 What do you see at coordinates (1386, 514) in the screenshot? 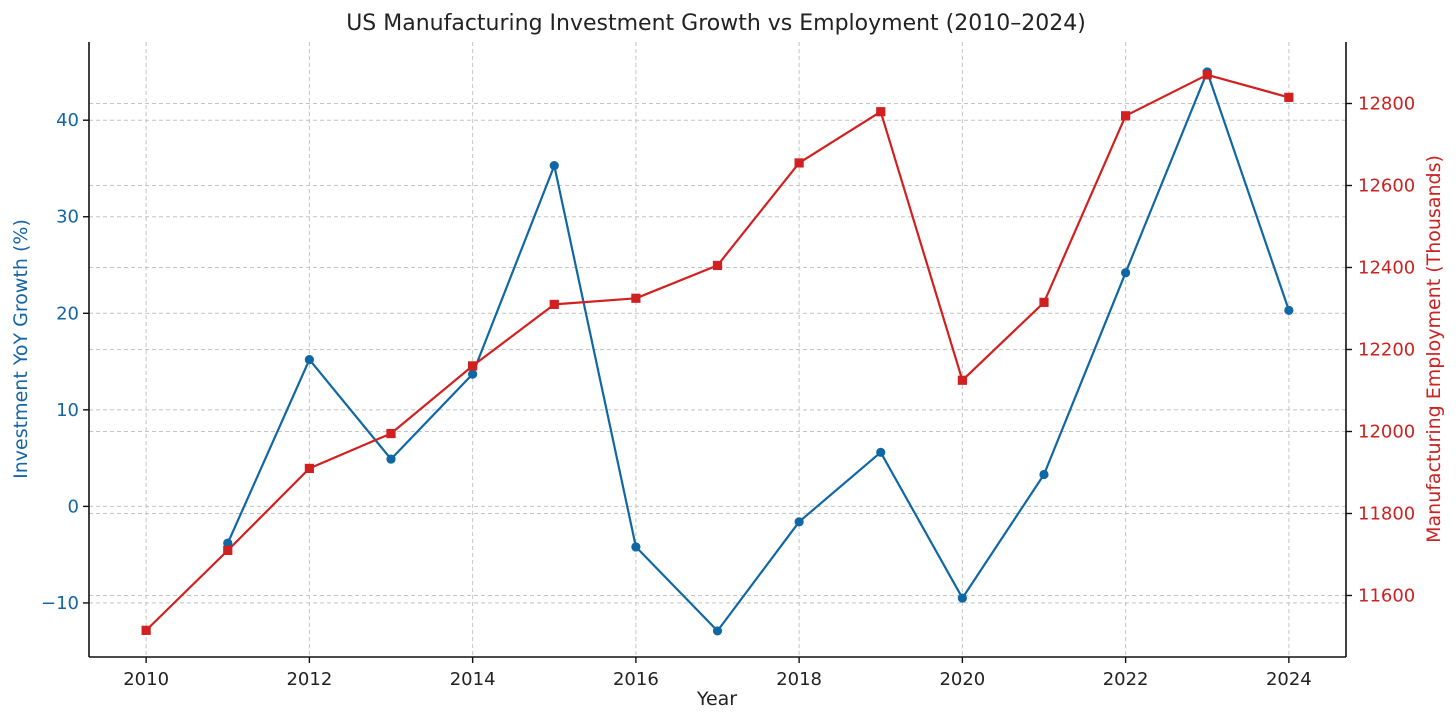
I see `right-y-tick-label: 11800` at bounding box center [1386, 514].